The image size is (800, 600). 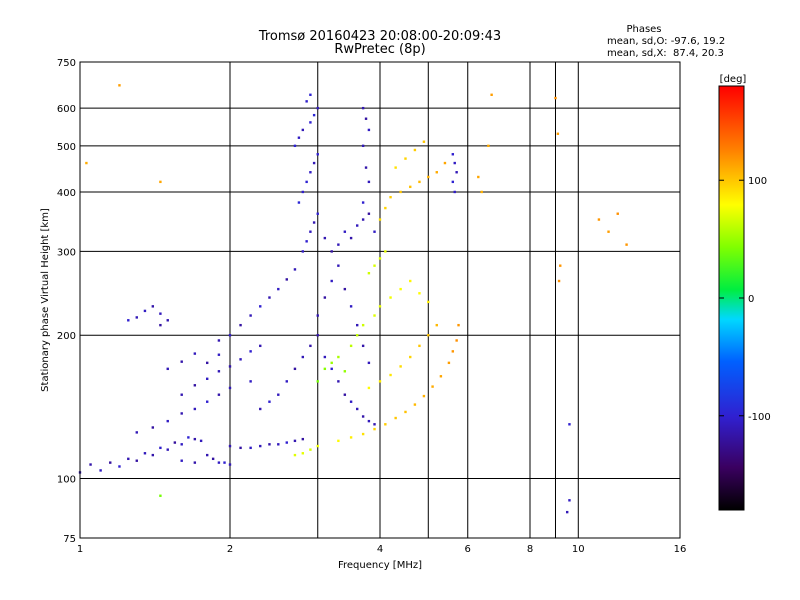 I want to click on x-tick-label: 2, so click(x=230, y=549).